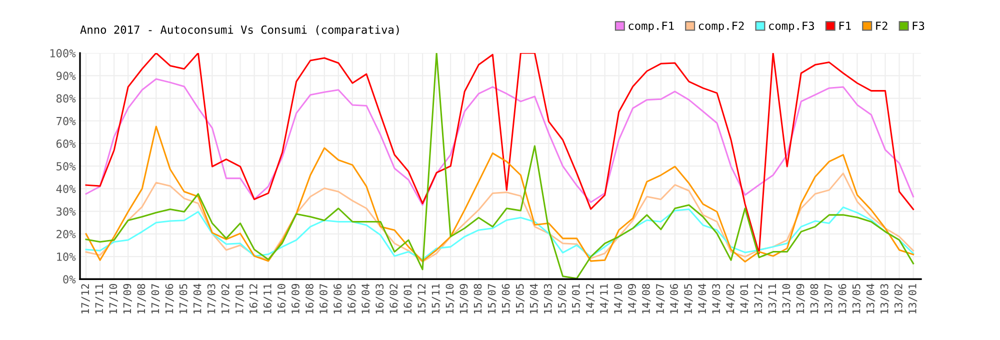  I want to click on y-tick-label: 80%, so click(66, 98).